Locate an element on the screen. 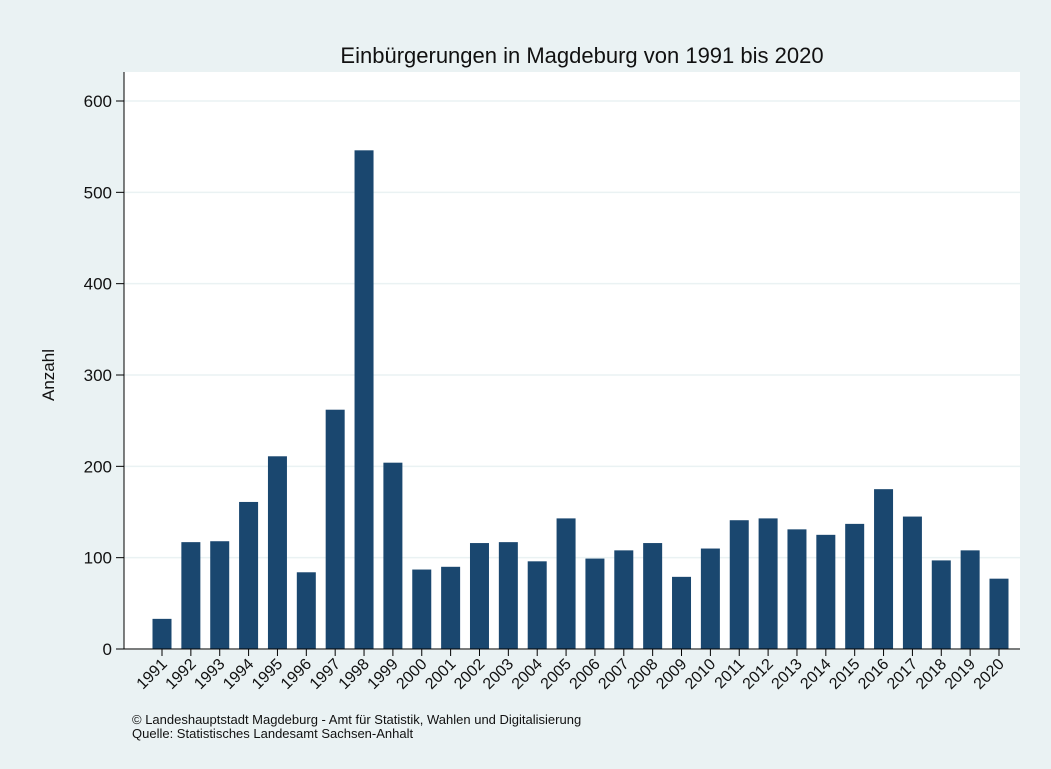 This screenshot has height=769, width=1051. y-tick-label: 200 is located at coordinates (98, 466).